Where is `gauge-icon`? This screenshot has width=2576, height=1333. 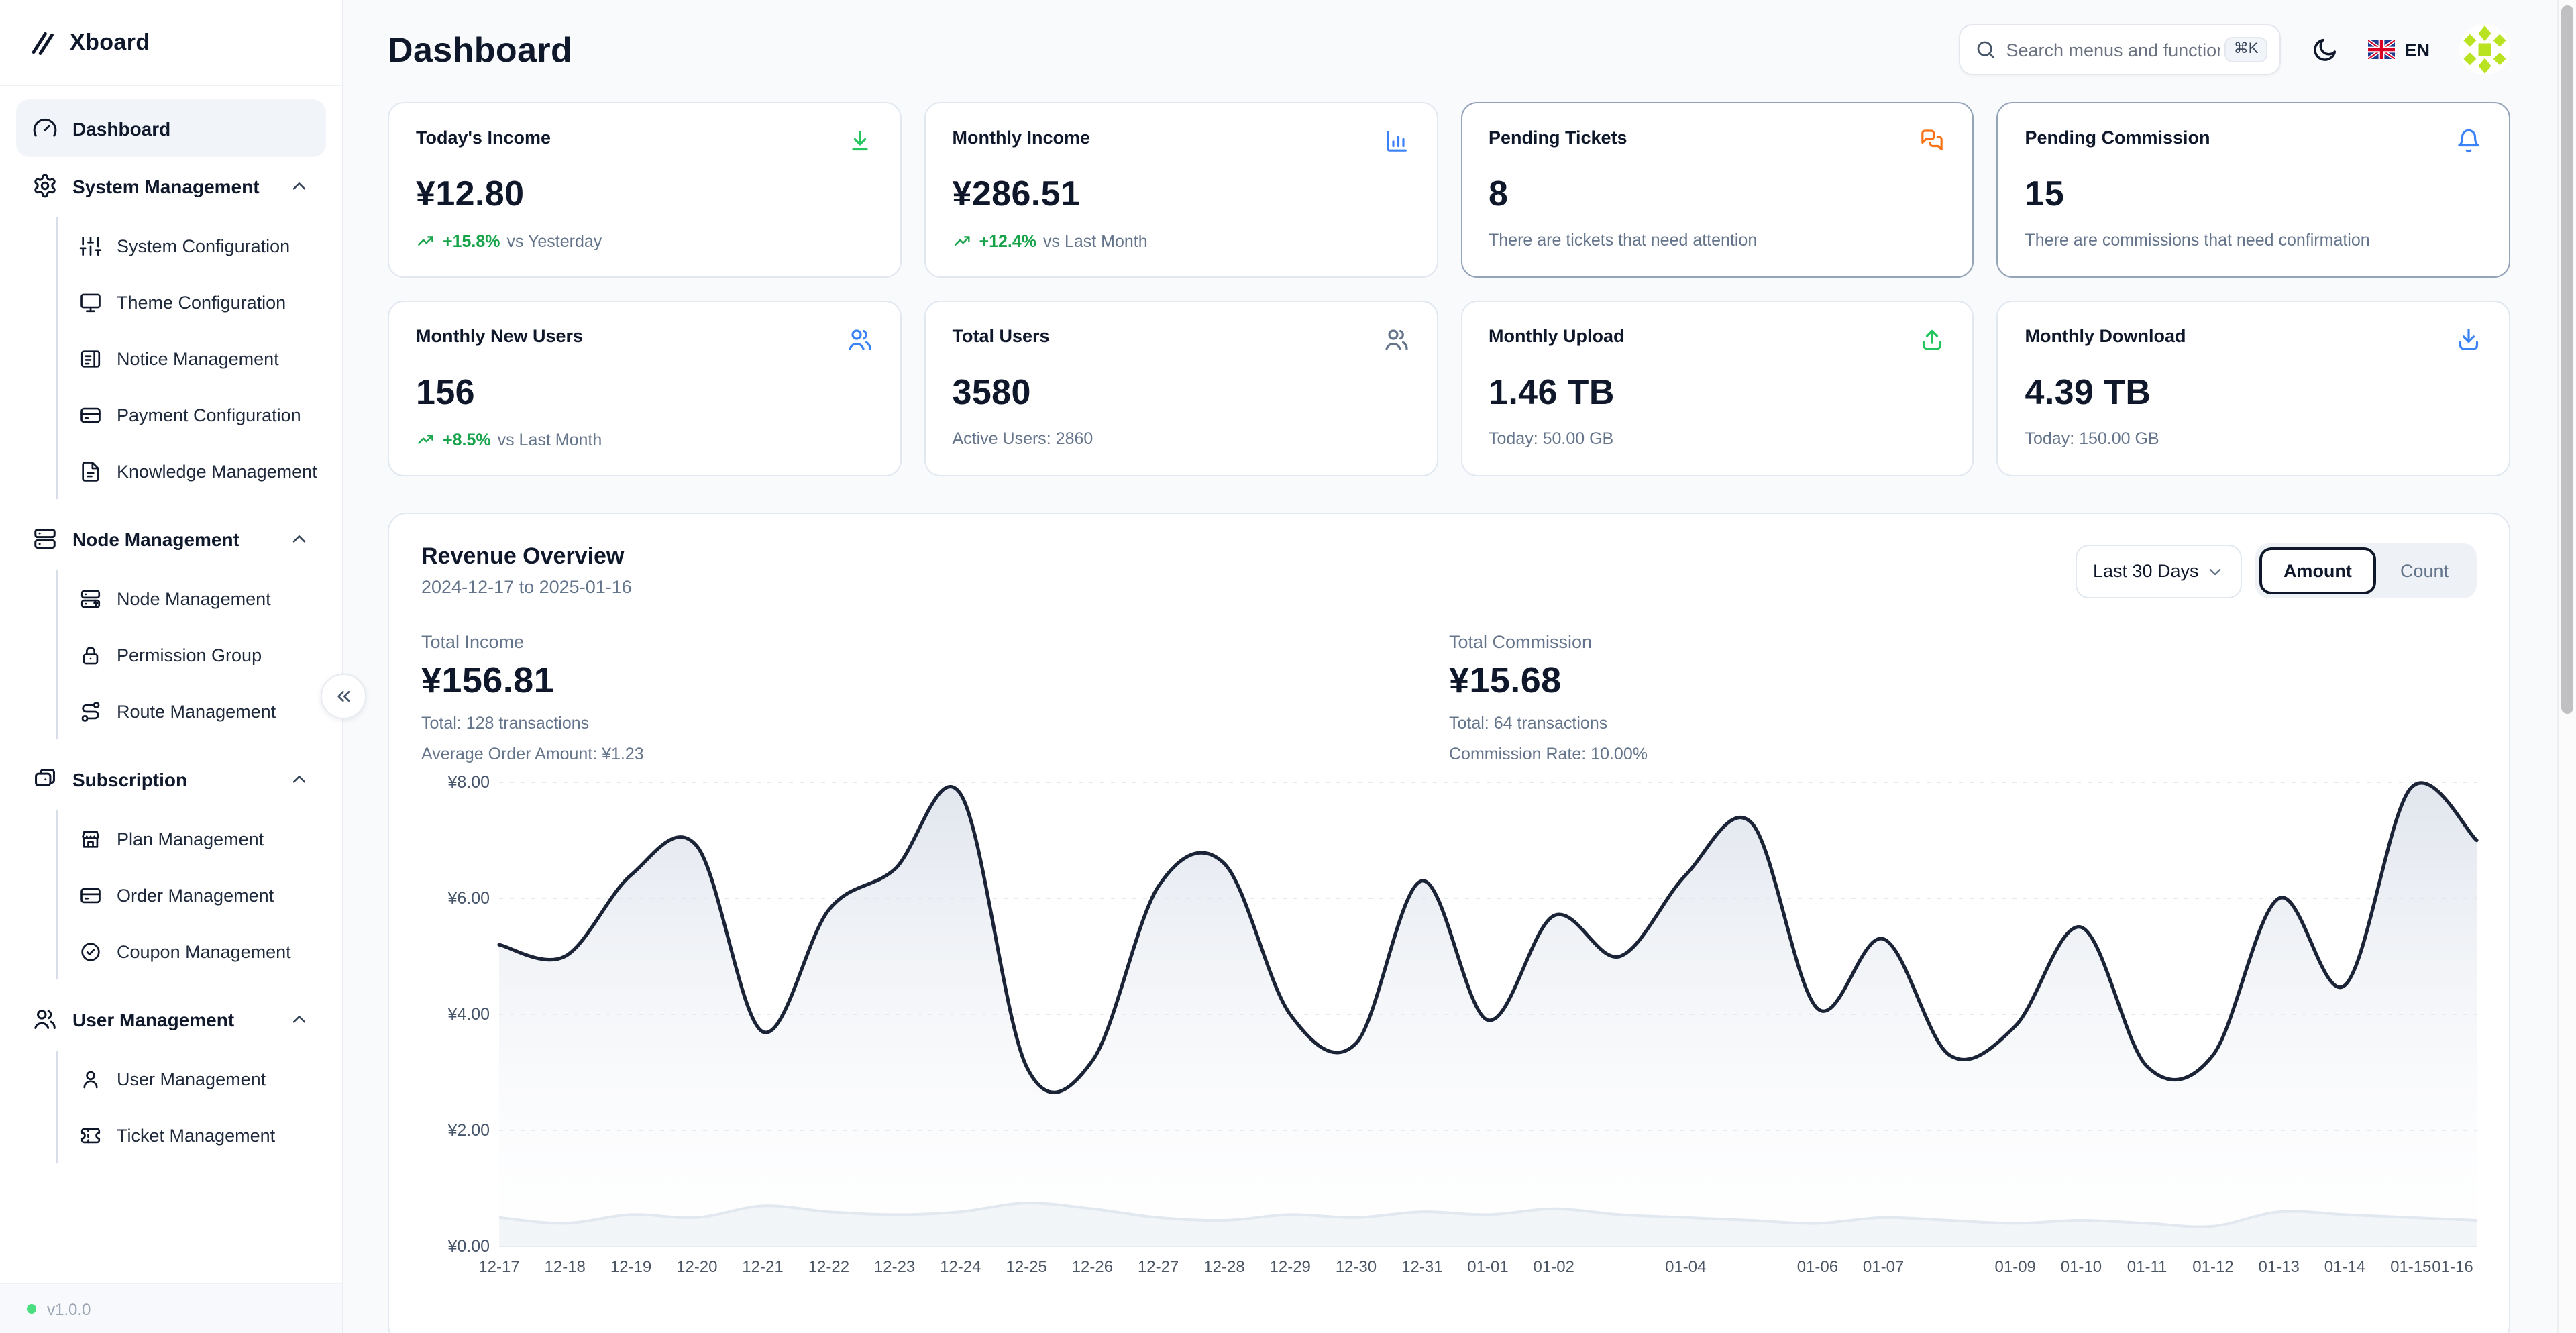 gauge-icon is located at coordinates (45, 128).